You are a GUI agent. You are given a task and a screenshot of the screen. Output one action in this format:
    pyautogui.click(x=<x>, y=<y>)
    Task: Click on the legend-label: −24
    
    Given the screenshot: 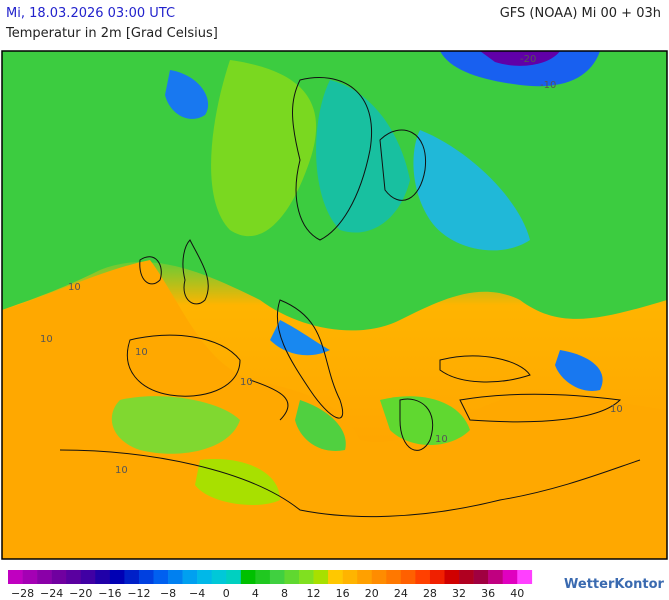 What is the action you would take?
    pyautogui.click(x=51, y=593)
    